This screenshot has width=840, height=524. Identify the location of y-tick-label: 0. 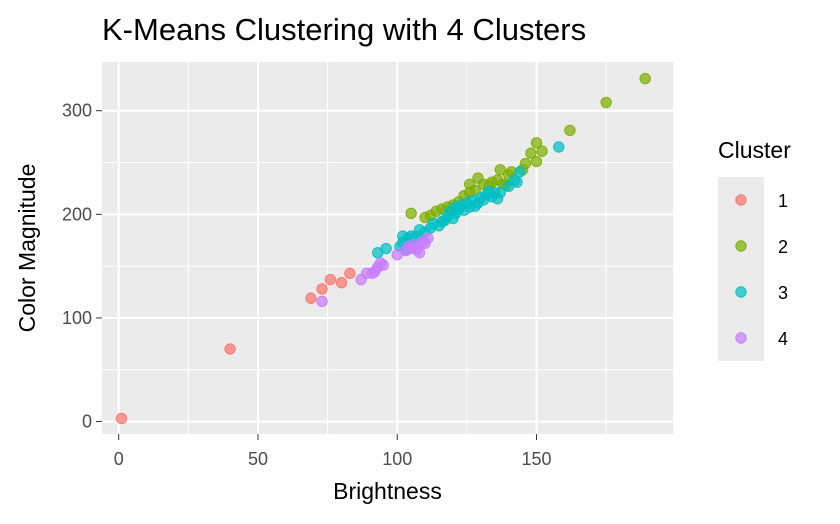
(87, 422).